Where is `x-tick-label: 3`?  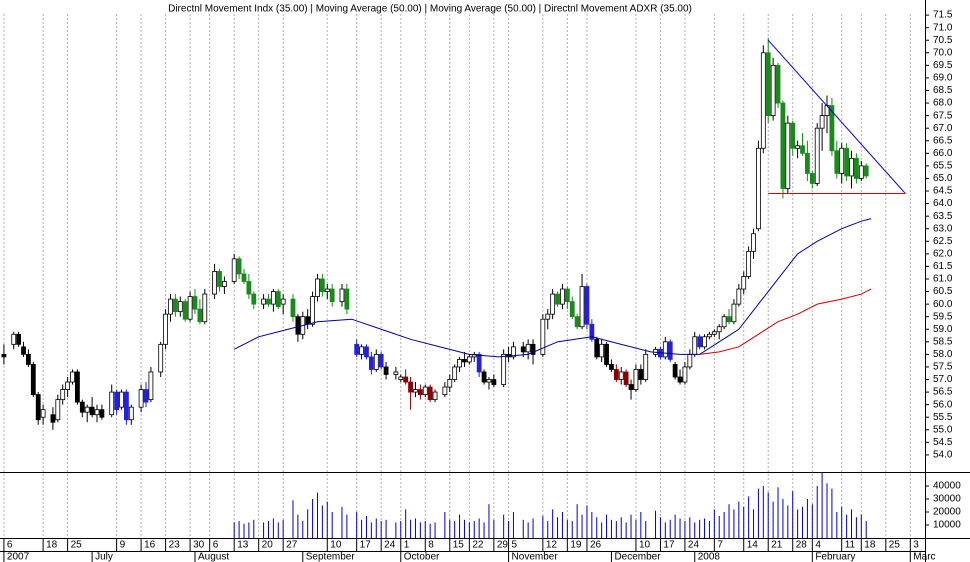 x-tick-label: 3 is located at coordinates (916, 545).